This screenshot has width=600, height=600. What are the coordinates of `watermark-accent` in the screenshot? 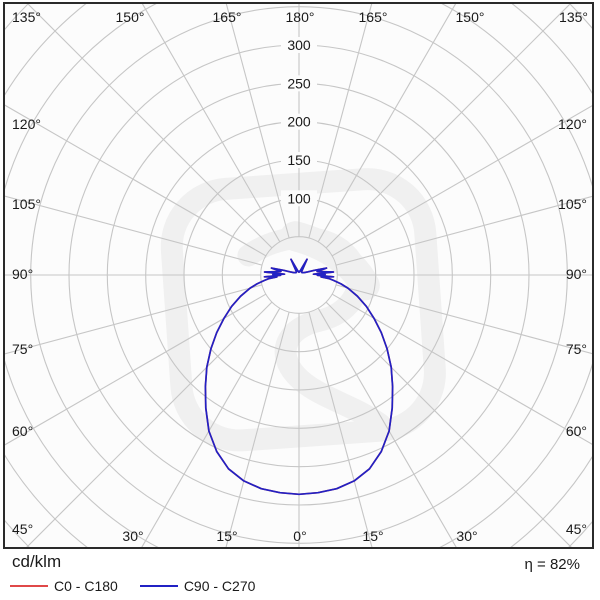 It's located at (330, 261).